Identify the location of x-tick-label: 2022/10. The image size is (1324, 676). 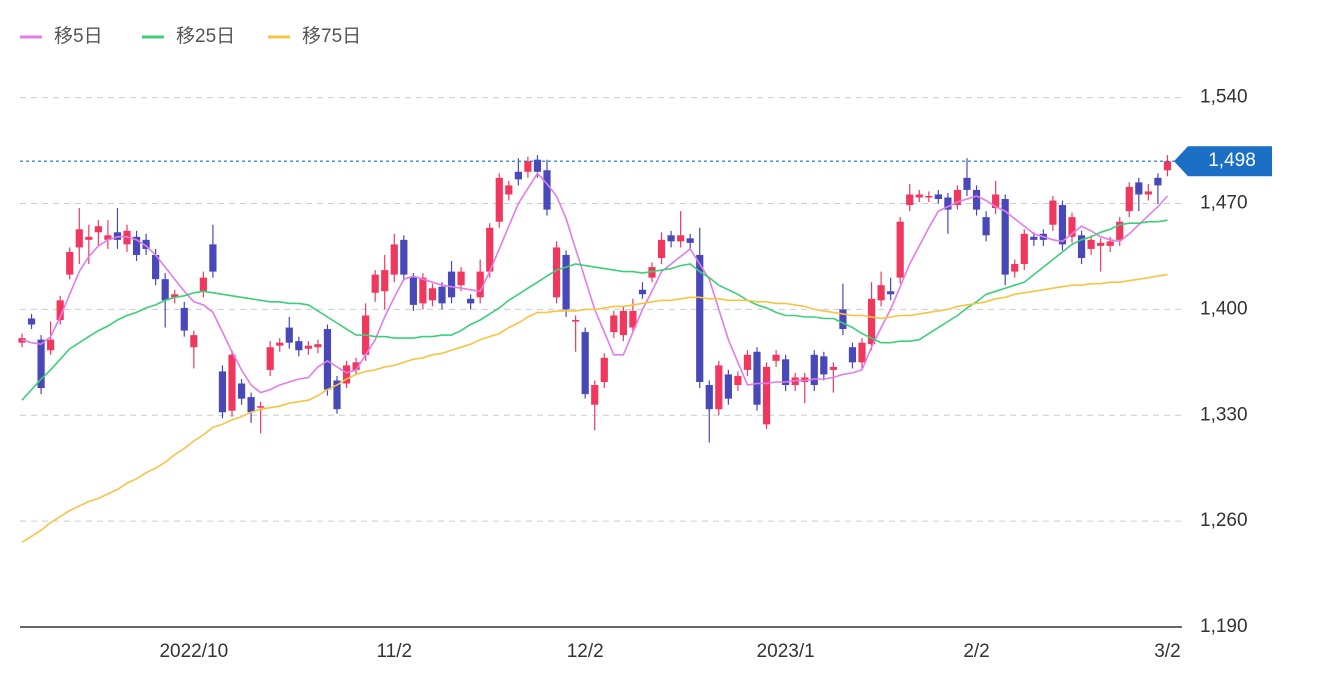
(193, 651).